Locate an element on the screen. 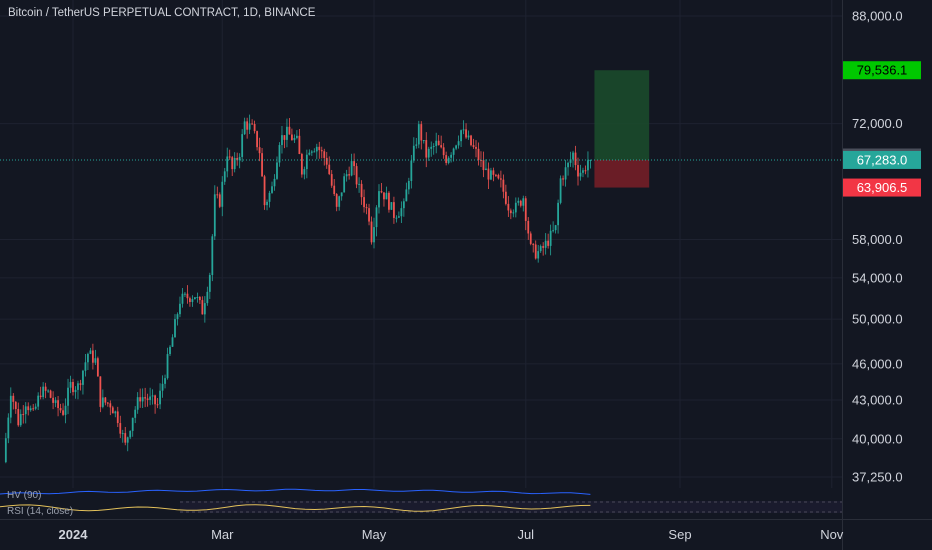 Image resolution: width=932 pixels, height=550 pixels. profit-zone is located at coordinates (622, 115).